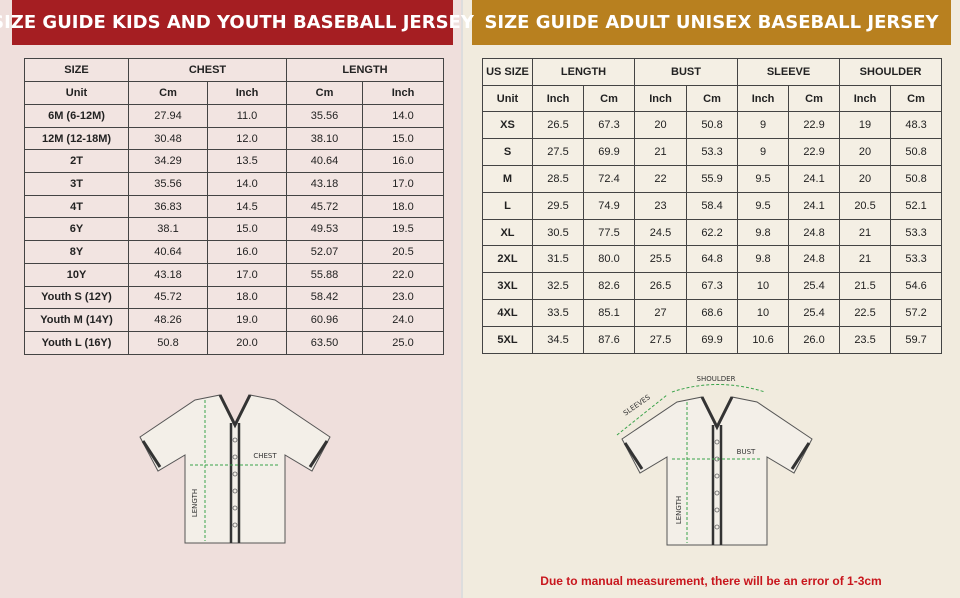 This screenshot has height=598, width=960. Describe the element at coordinates (916, 259) in the screenshot. I see `value-cell: 53.3` at that location.